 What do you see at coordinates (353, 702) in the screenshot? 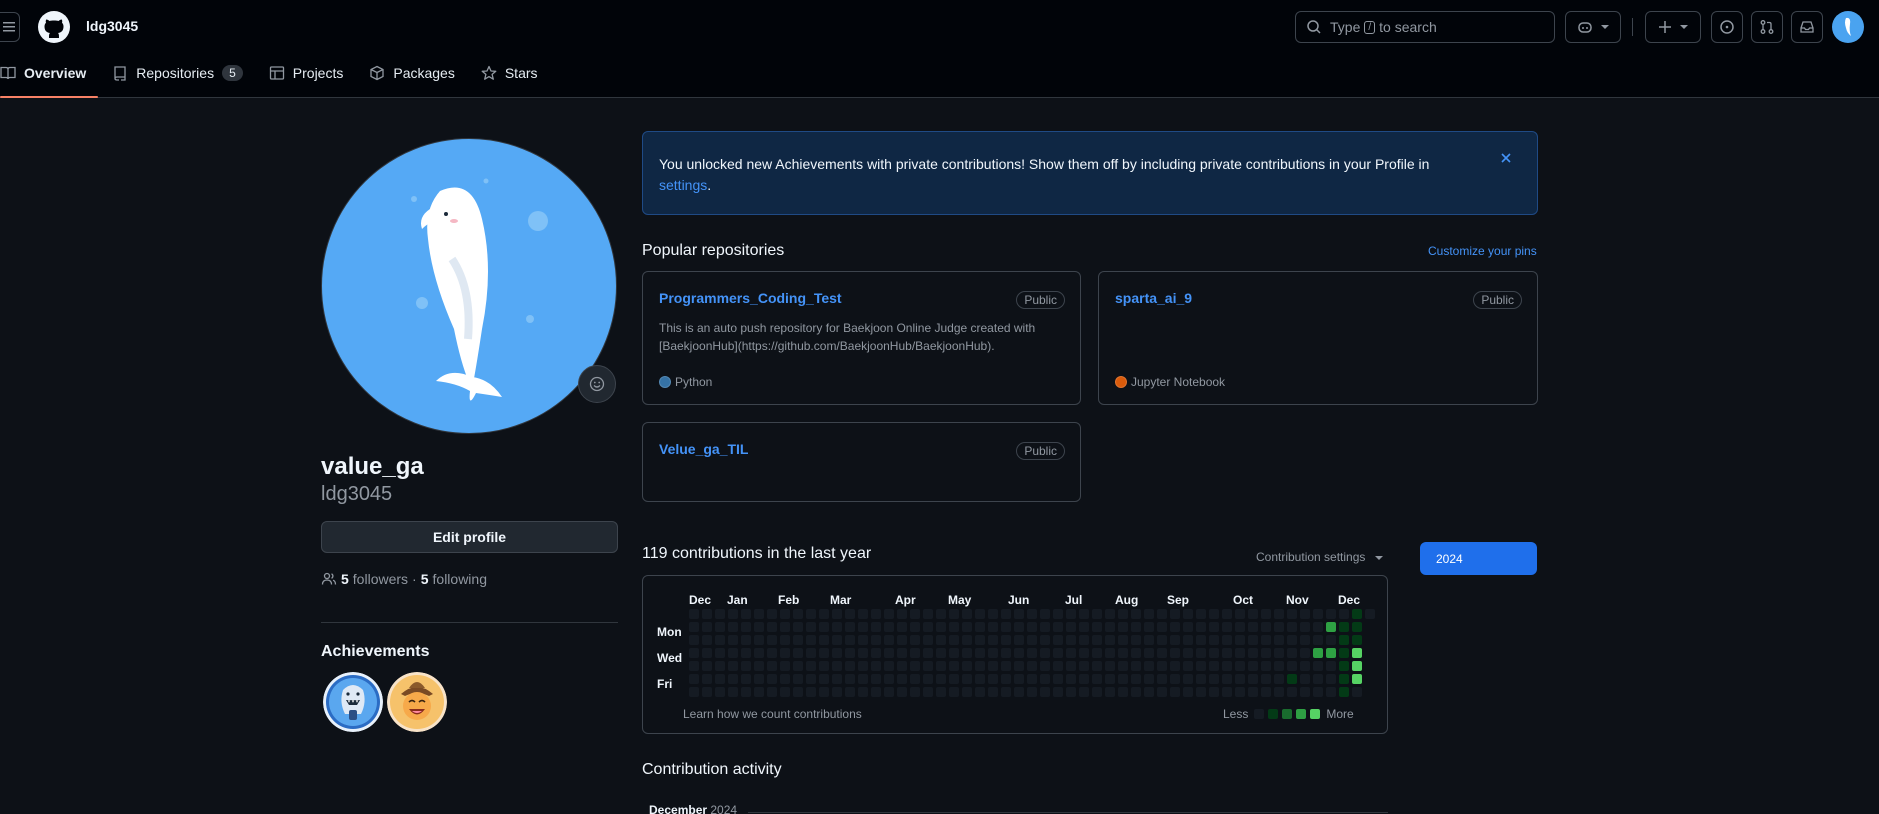
I see `achievement-badge-pull-shark` at bounding box center [353, 702].